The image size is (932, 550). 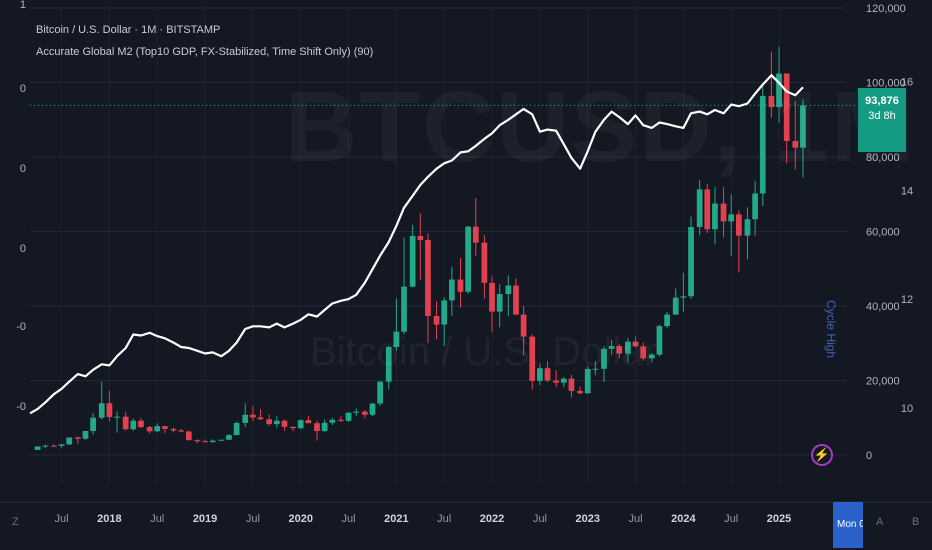 I want to click on m2-tick-label: 12, so click(x=907, y=300).